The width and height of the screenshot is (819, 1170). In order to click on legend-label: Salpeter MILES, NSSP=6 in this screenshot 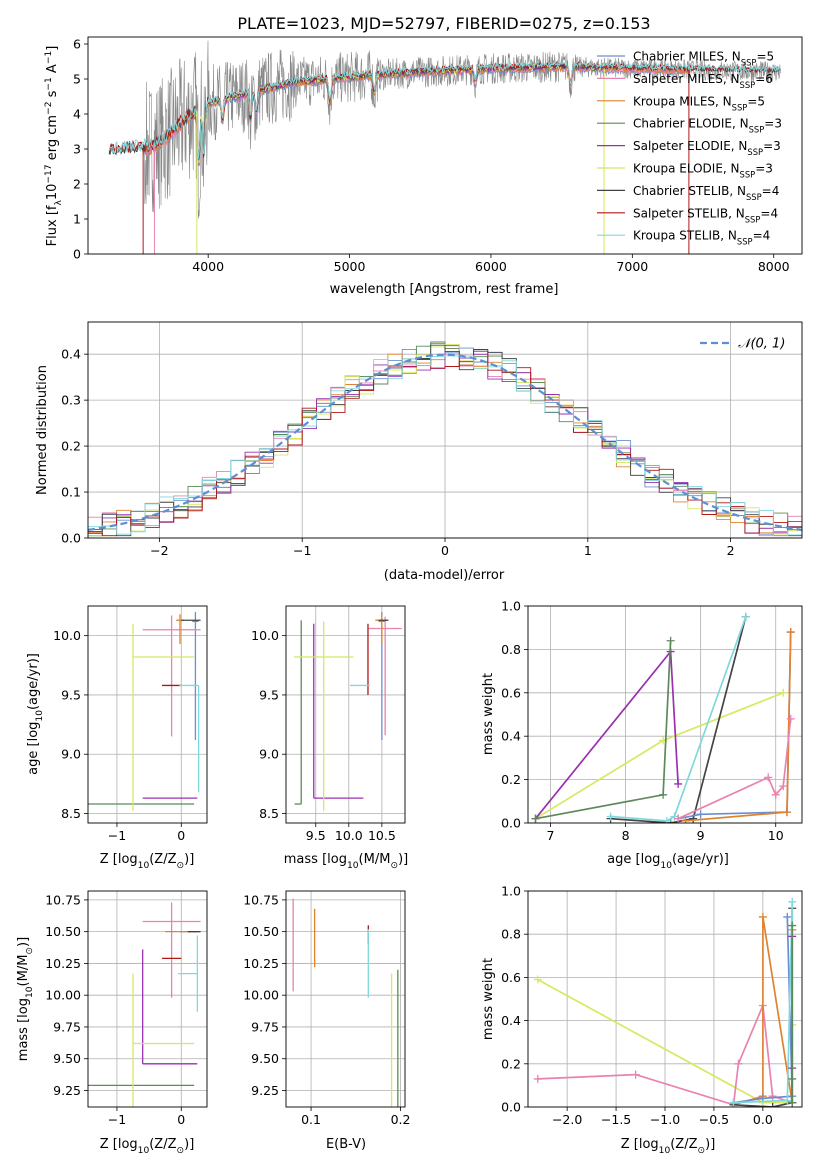, I will do `click(703, 81)`.